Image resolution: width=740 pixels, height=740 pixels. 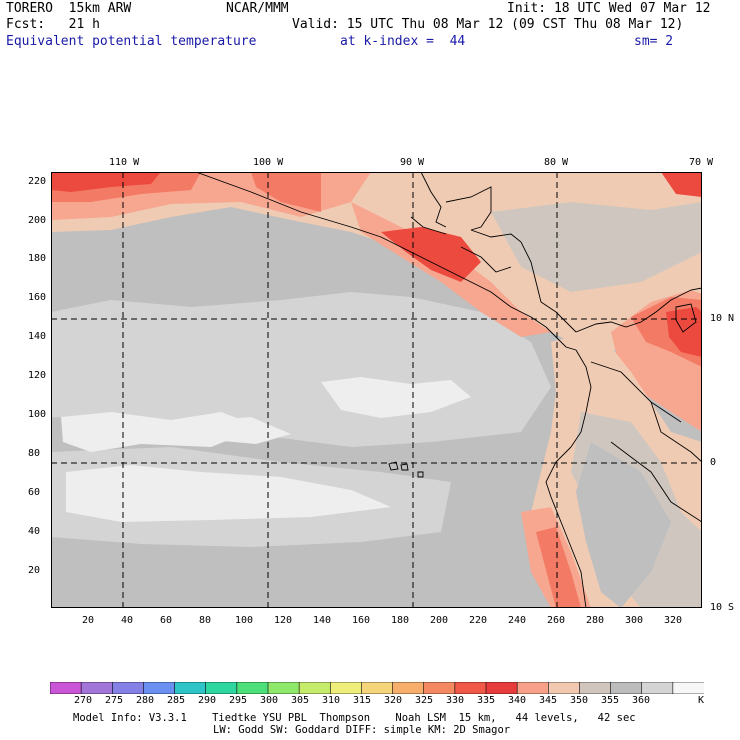 I want to click on ecuador-coast, so click(x=558, y=472).